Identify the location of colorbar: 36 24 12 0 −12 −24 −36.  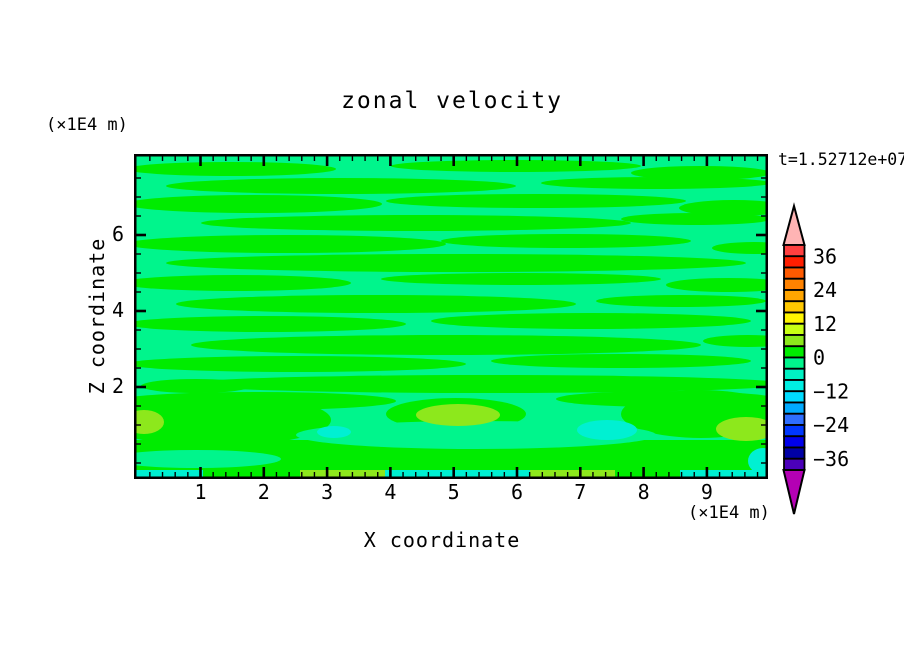
(815, 358).